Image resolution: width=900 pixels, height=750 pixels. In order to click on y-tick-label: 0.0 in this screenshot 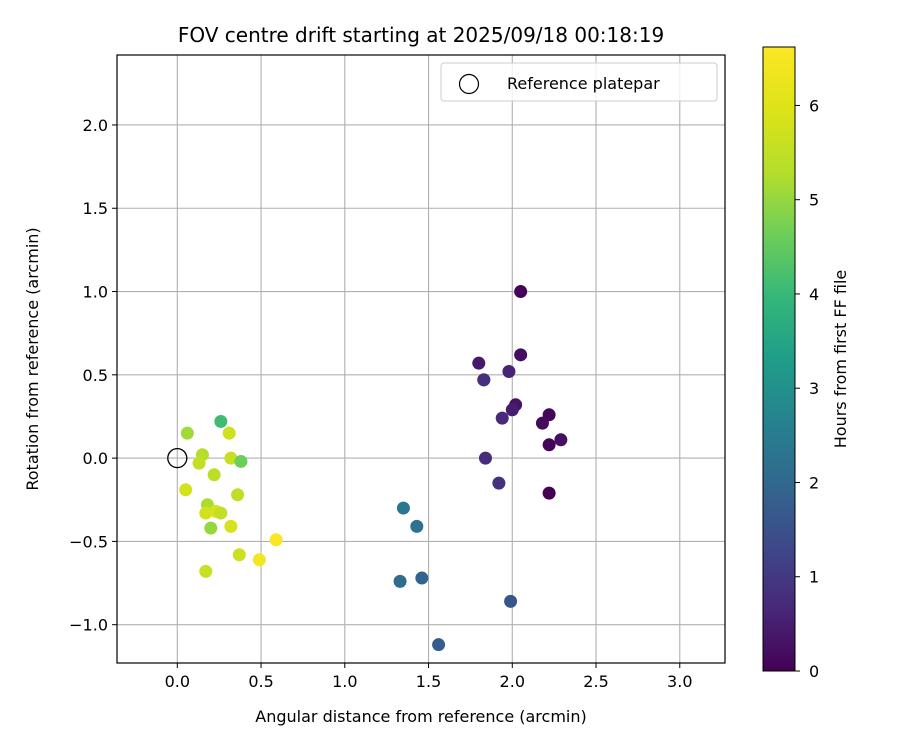, I will do `click(95, 458)`.